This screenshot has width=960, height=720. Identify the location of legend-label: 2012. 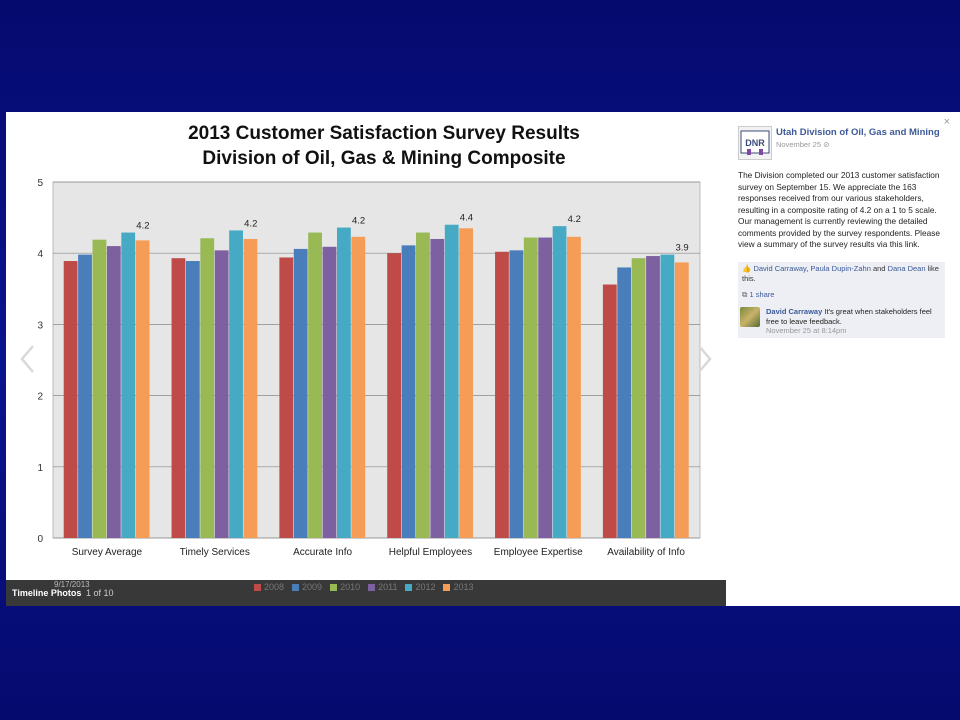
(425, 587).